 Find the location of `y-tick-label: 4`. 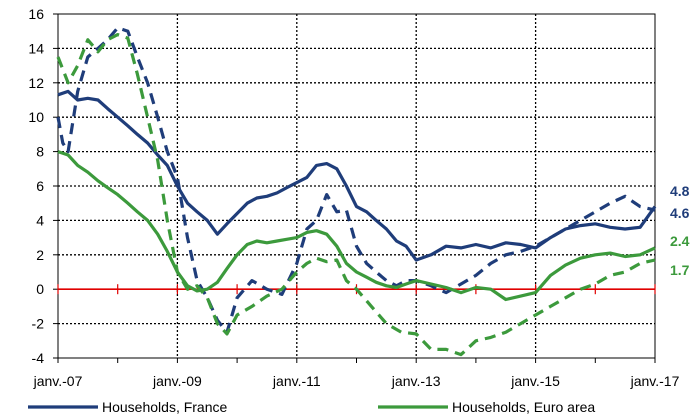

y-tick-label: 4 is located at coordinates (40, 220).